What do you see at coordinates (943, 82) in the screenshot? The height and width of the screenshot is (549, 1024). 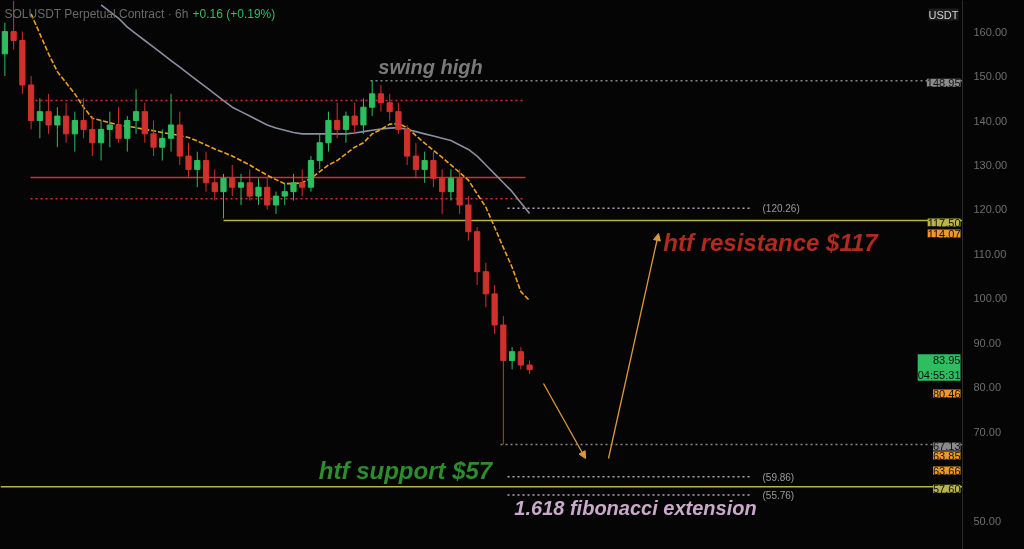 I see `ref-line-label: 148.95` at bounding box center [943, 82].